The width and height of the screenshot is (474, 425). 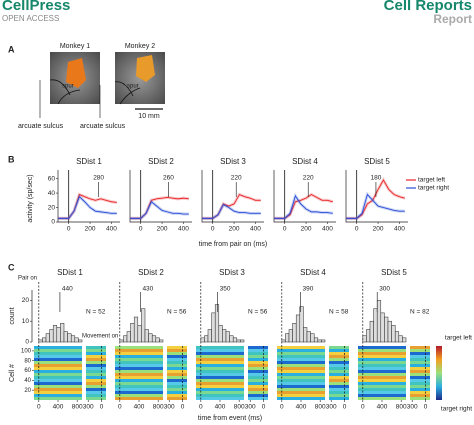 I want to click on x-tick-label: 800, so click(x=158, y=407).